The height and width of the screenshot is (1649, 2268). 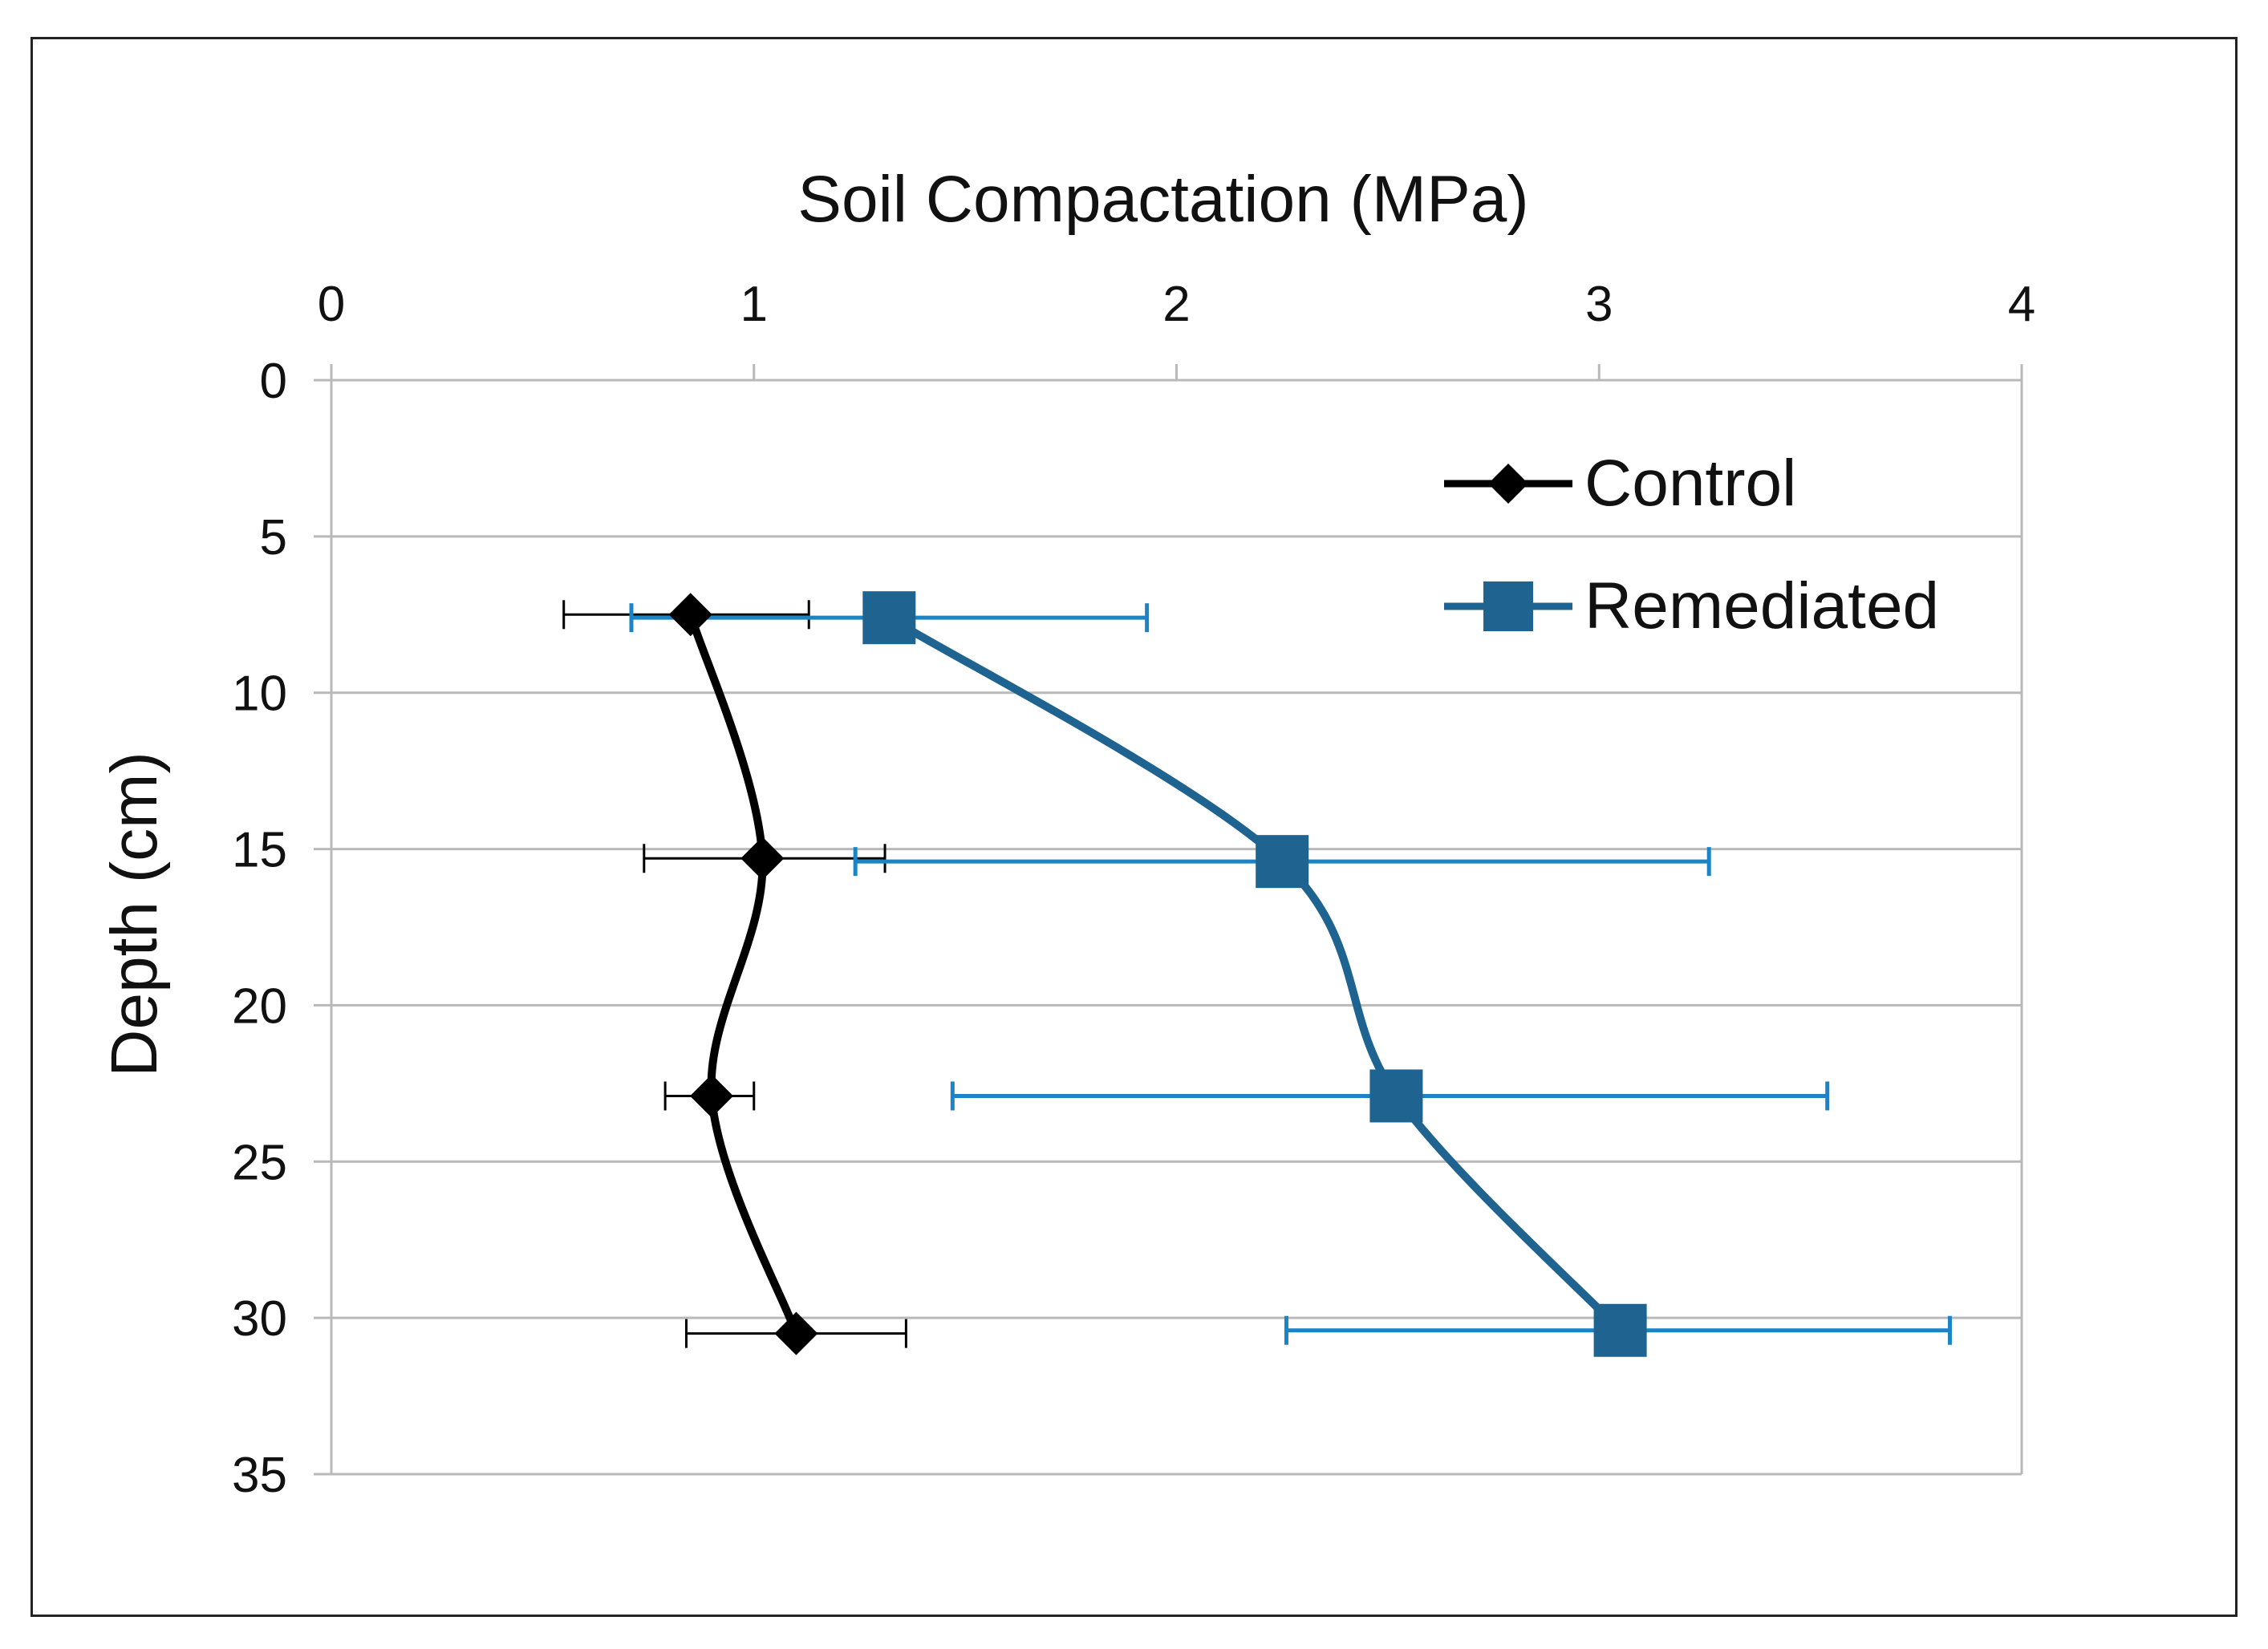 What do you see at coordinates (259, 1475) in the screenshot?
I see `y-tick-label-35: 35` at bounding box center [259, 1475].